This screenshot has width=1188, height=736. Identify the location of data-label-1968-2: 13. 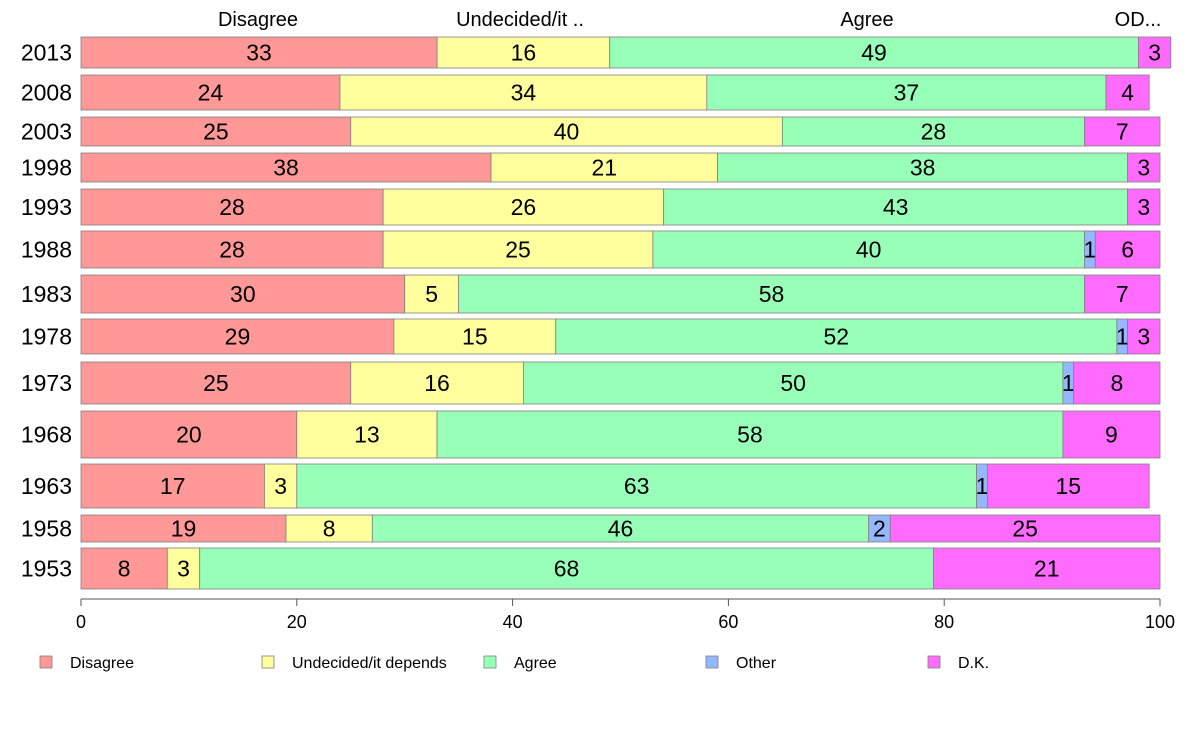
(367, 435).